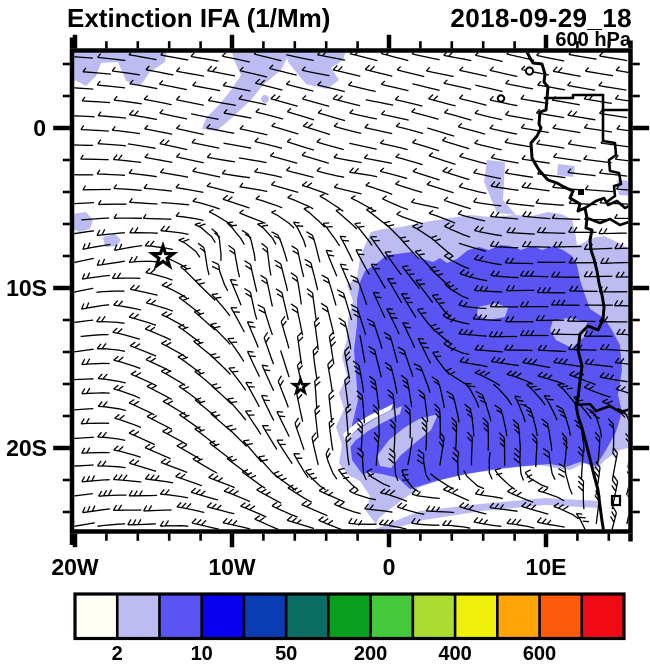 Image resolution: width=650 pixels, height=667 pixels. I want to click on svg-text: 10W, so click(232, 567).